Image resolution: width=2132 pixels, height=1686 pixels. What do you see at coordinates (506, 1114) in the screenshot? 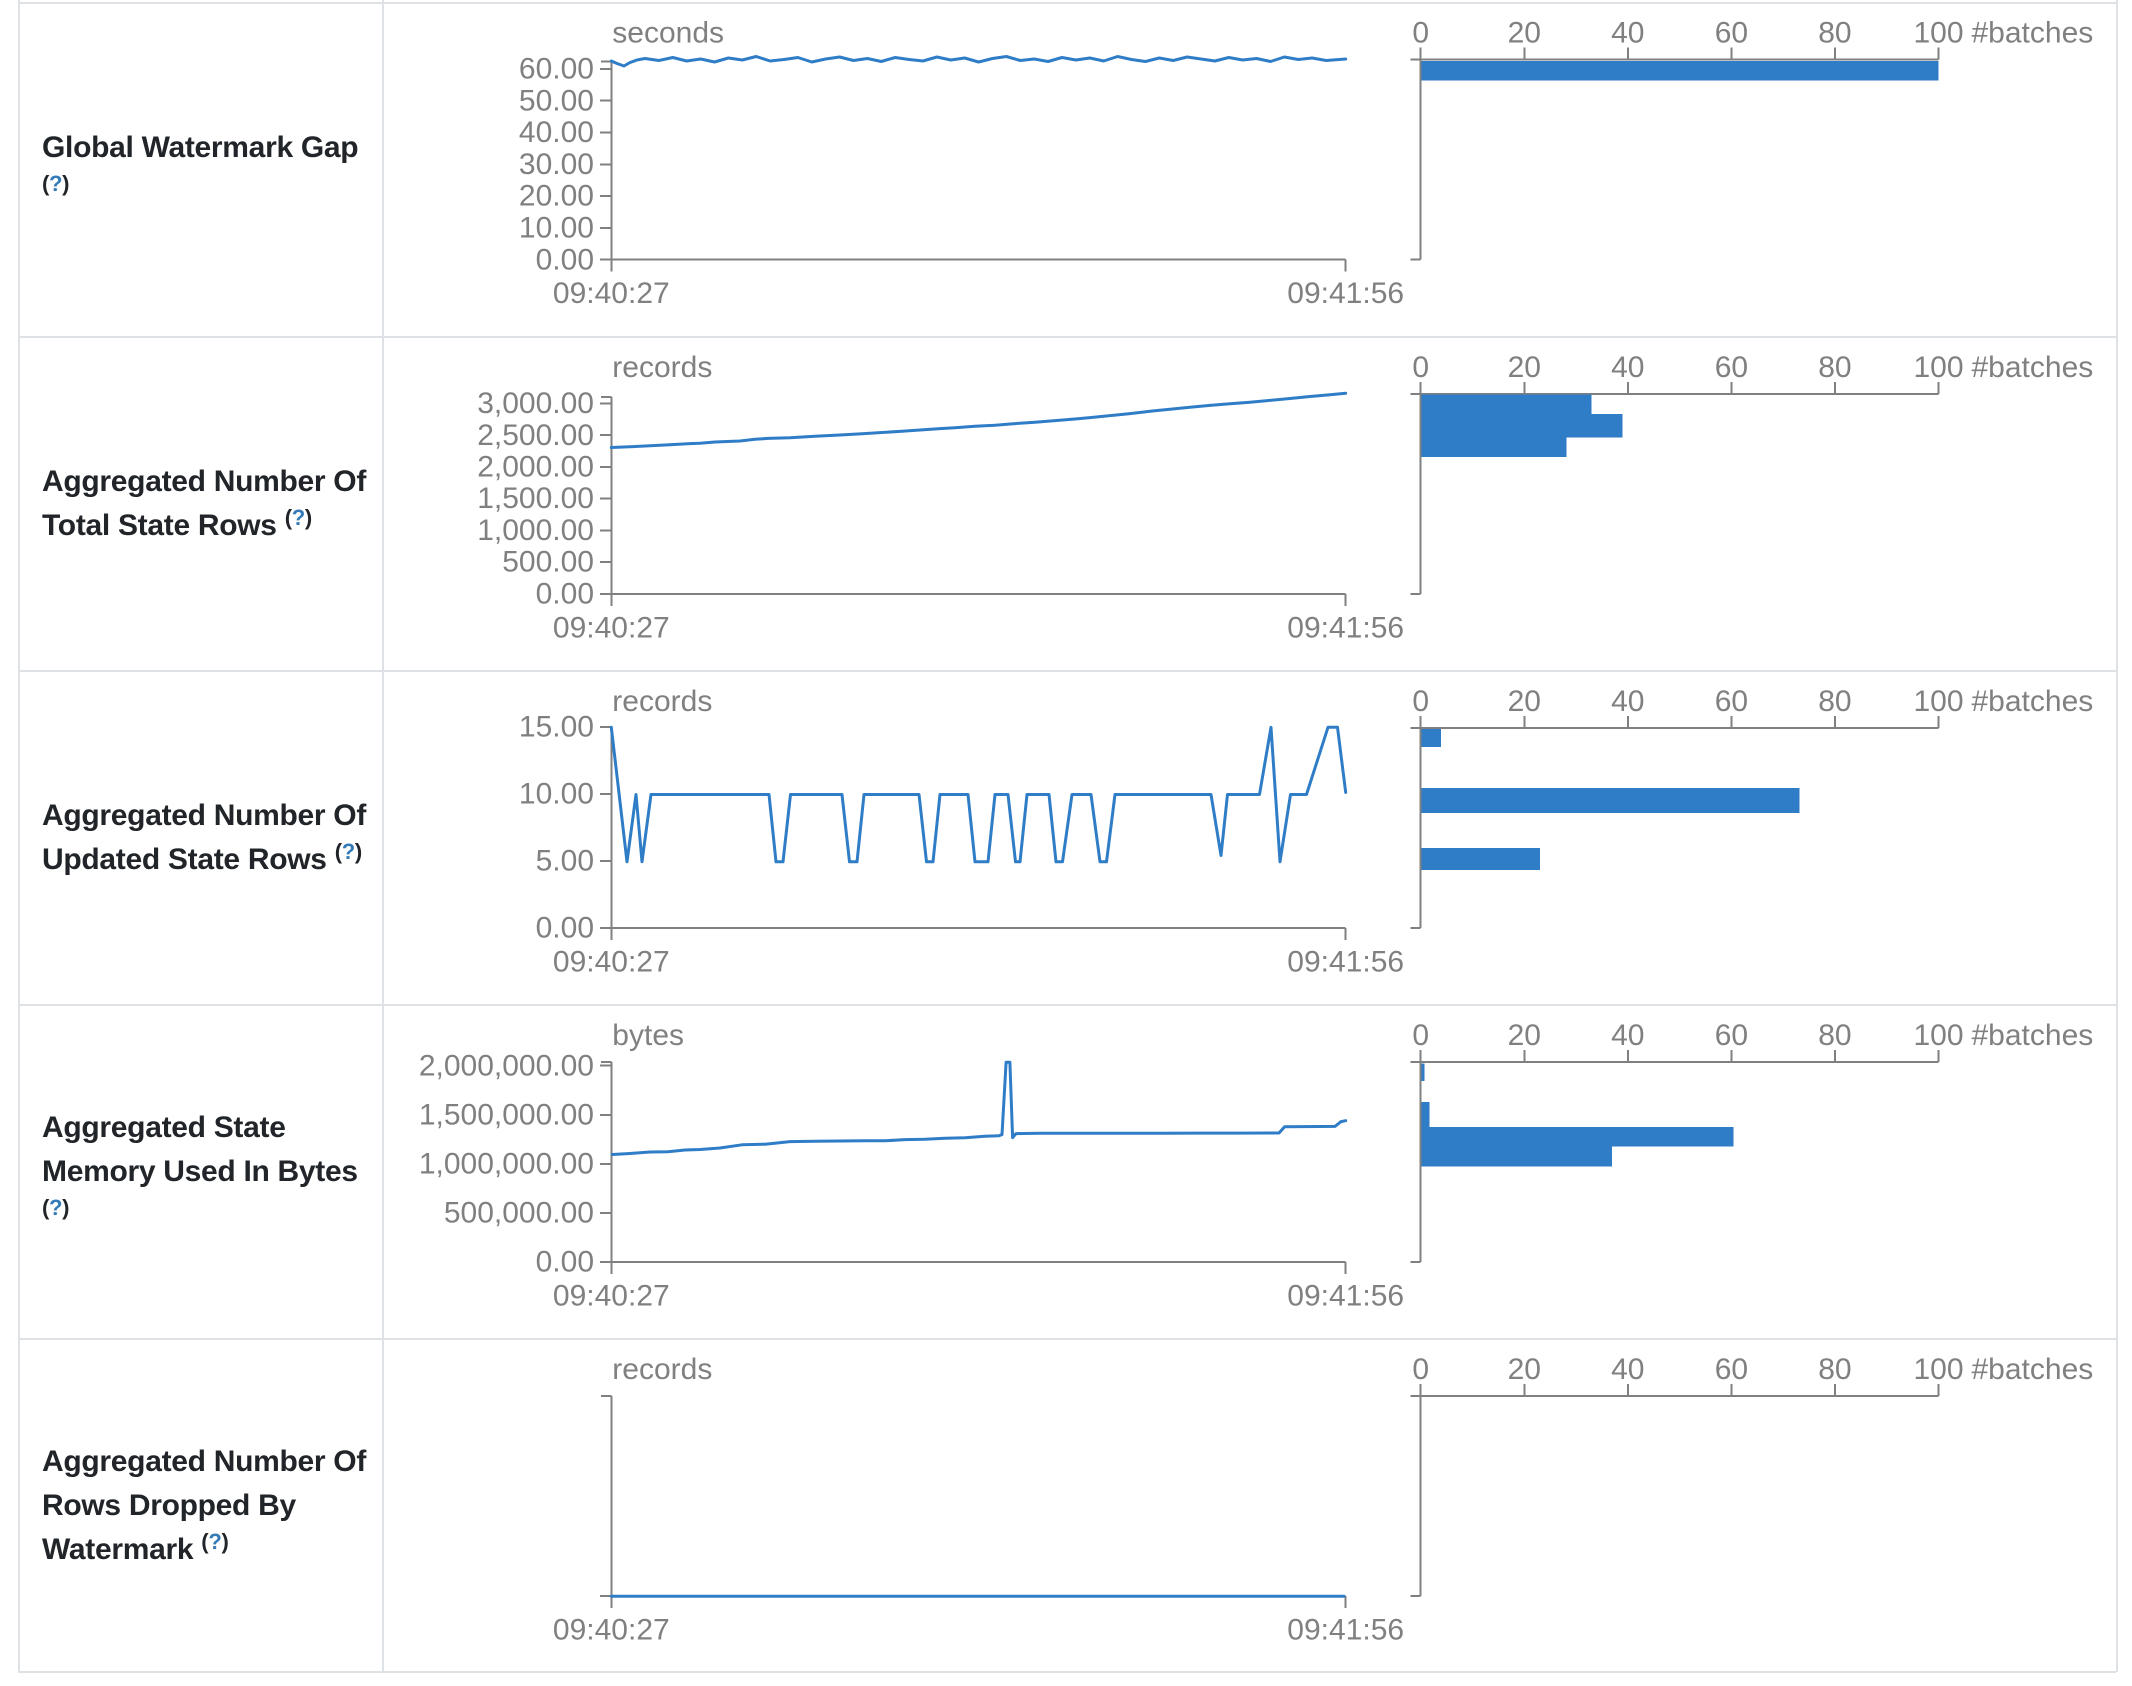
I see `svg-text: 1,500,000.00` at bounding box center [506, 1114].